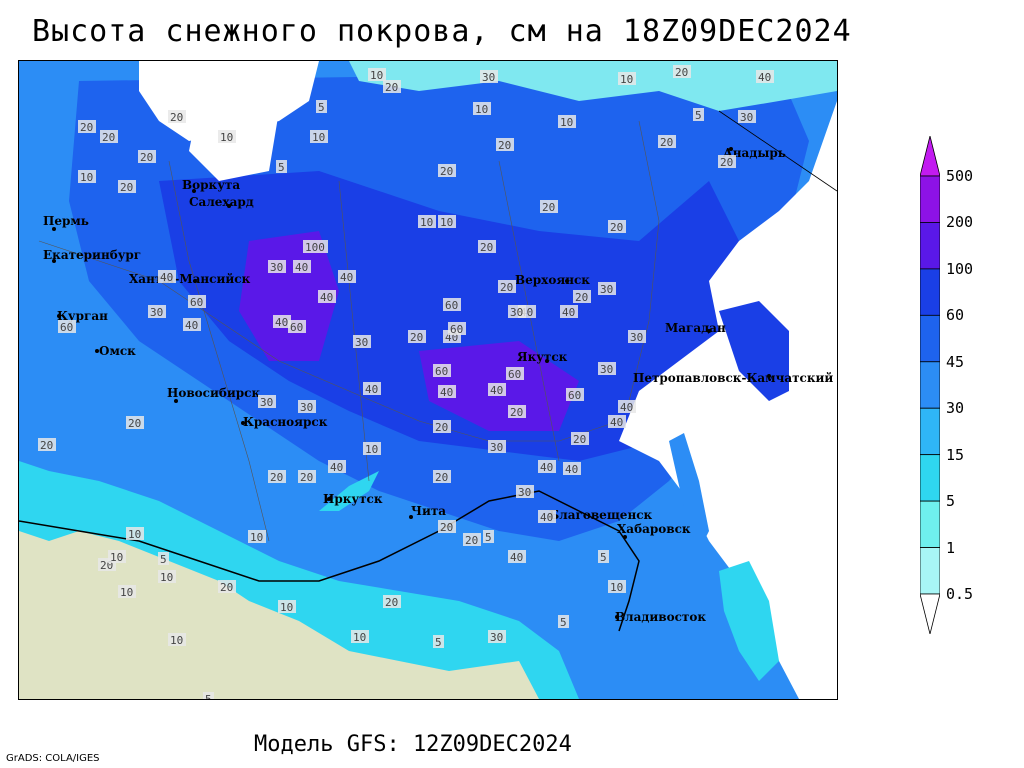 Image resolution: width=1024 pixels, height=768 pixels. Describe the element at coordinates (960, 176) in the screenshot. I see `legend-level-label: 500` at that location.